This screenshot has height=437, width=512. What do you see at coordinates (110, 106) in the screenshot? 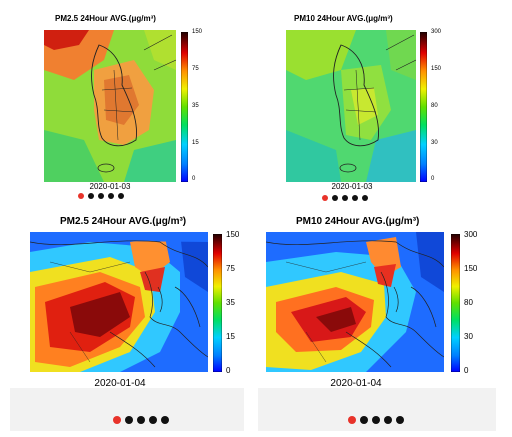
I see `korea-pm25-map` at bounding box center [110, 106].